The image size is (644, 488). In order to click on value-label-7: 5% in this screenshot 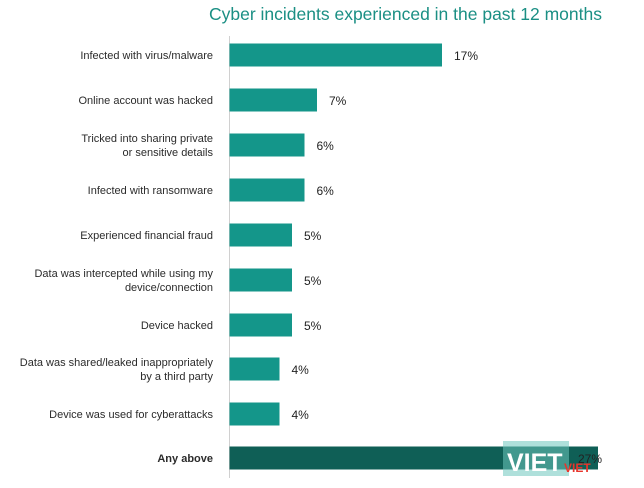, I will do `click(313, 326)`.